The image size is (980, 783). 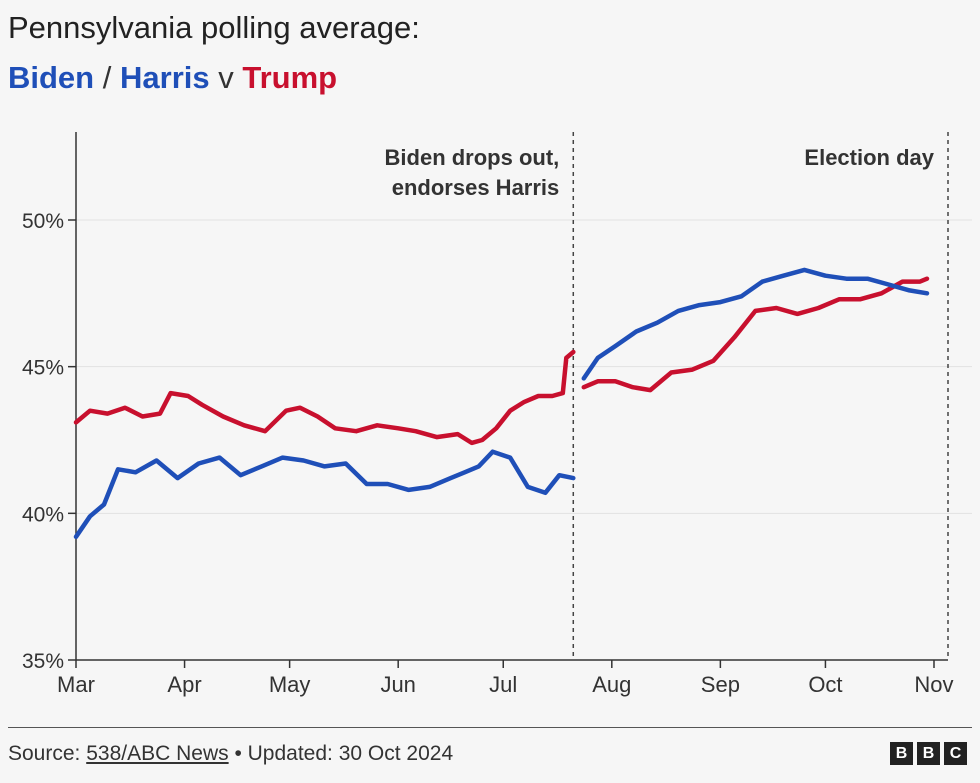 I want to click on x-tick-label: May, so click(x=290, y=684).